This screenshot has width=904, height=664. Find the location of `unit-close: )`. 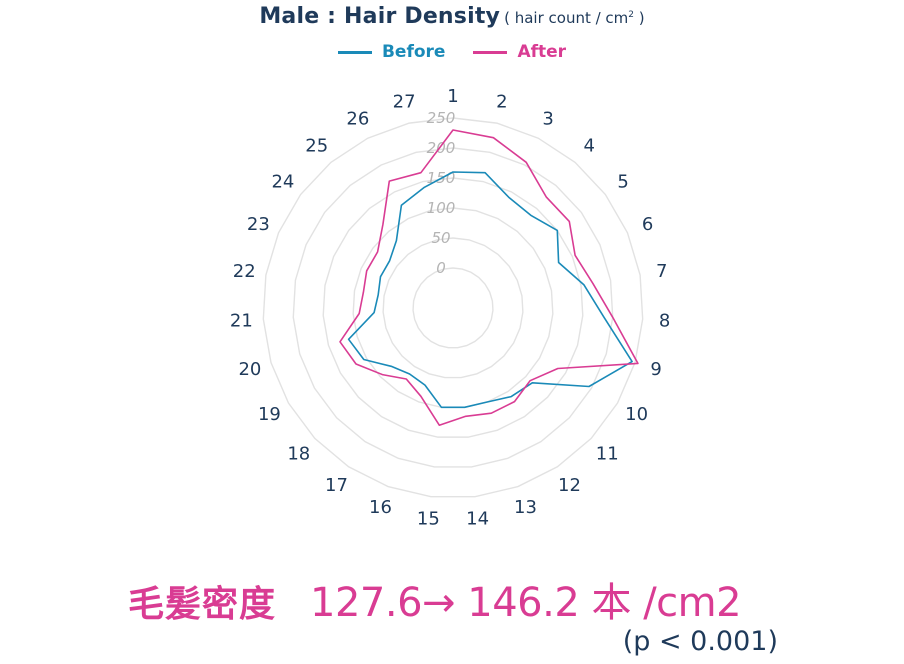

unit-close: ) is located at coordinates (639, 18).